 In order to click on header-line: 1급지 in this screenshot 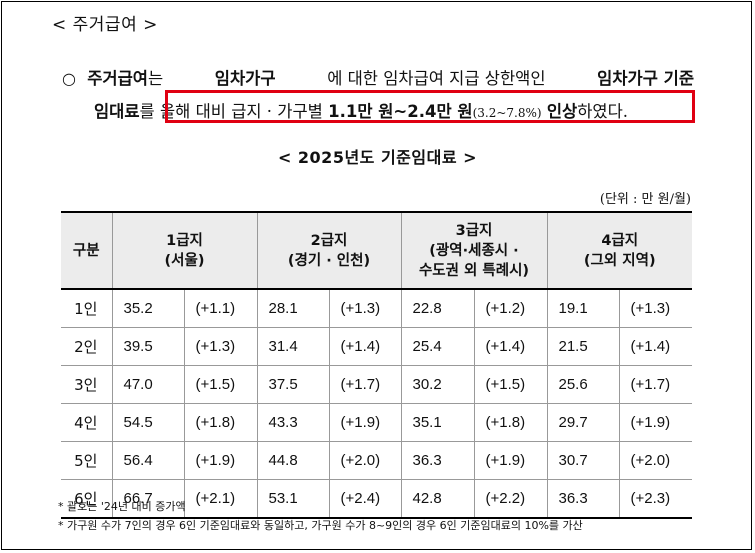, I will do `click(184, 240)`.